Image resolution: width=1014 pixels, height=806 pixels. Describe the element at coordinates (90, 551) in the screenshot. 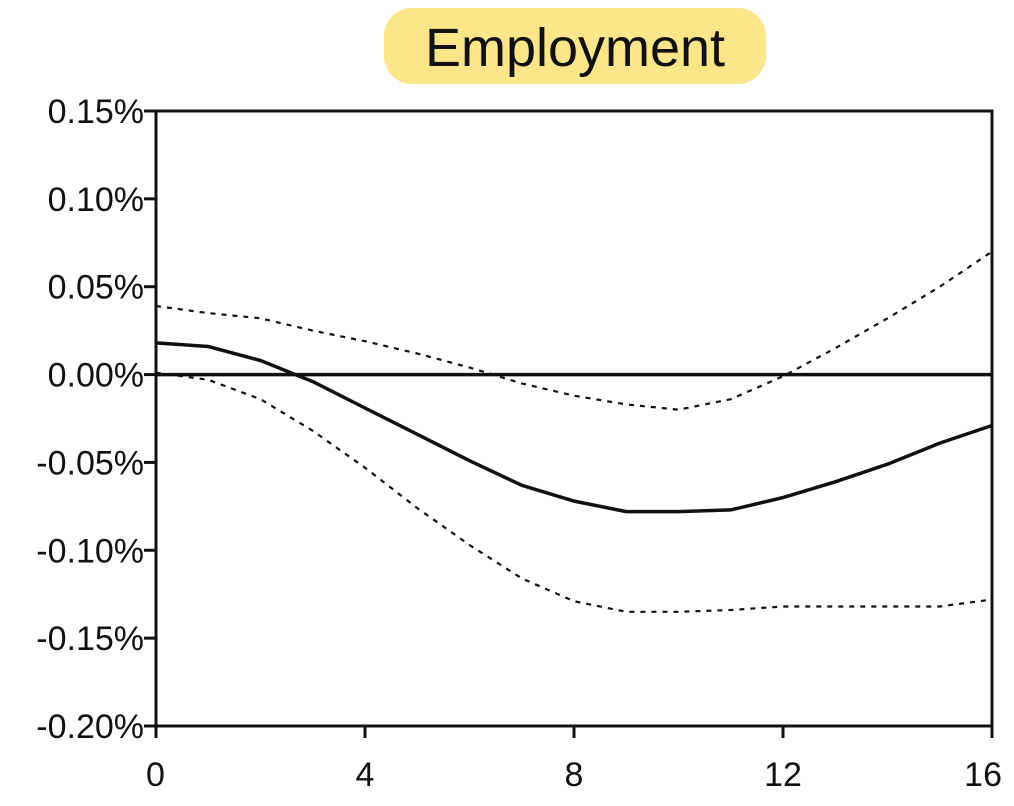

I see `y-tick-label: -0.10%` at that location.